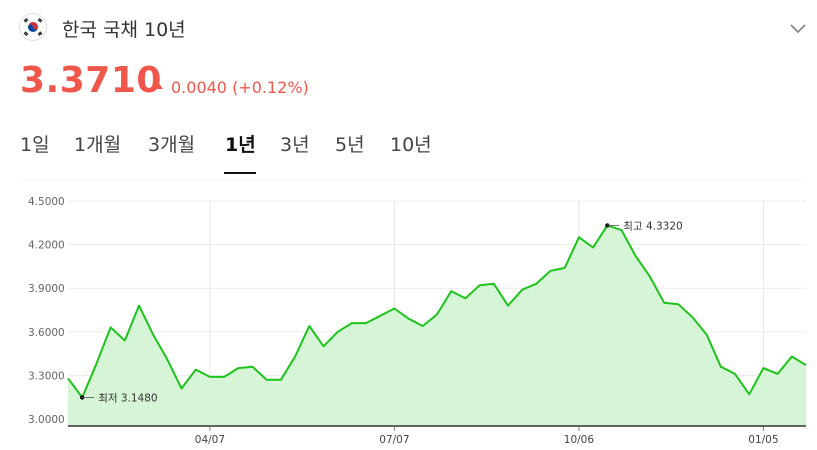 The height and width of the screenshot is (450, 817). What do you see at coordinates (240, 145) in the screenshot?
I see `tab-1y: 1년` at bounding box center [240, 145].